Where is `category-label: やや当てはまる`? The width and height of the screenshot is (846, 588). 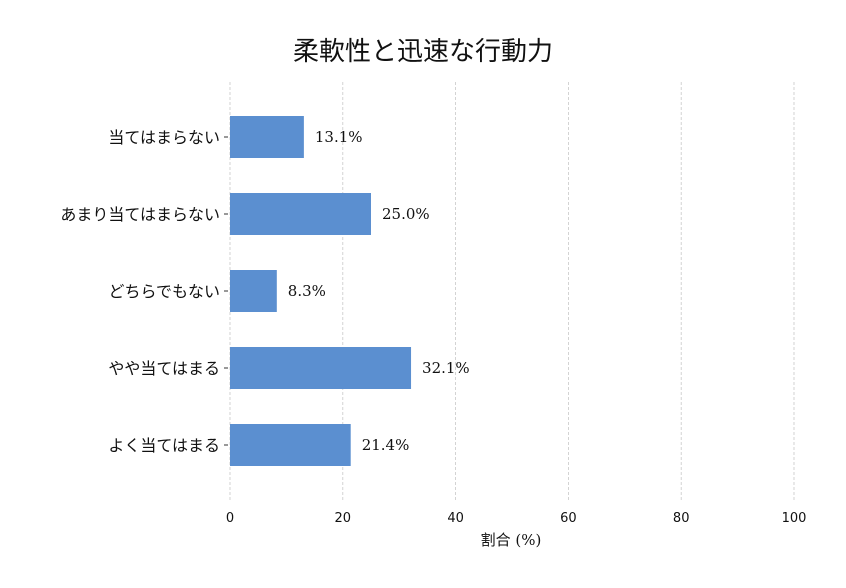 category-label: やや当てはまる is located at coordinates (164, 368).